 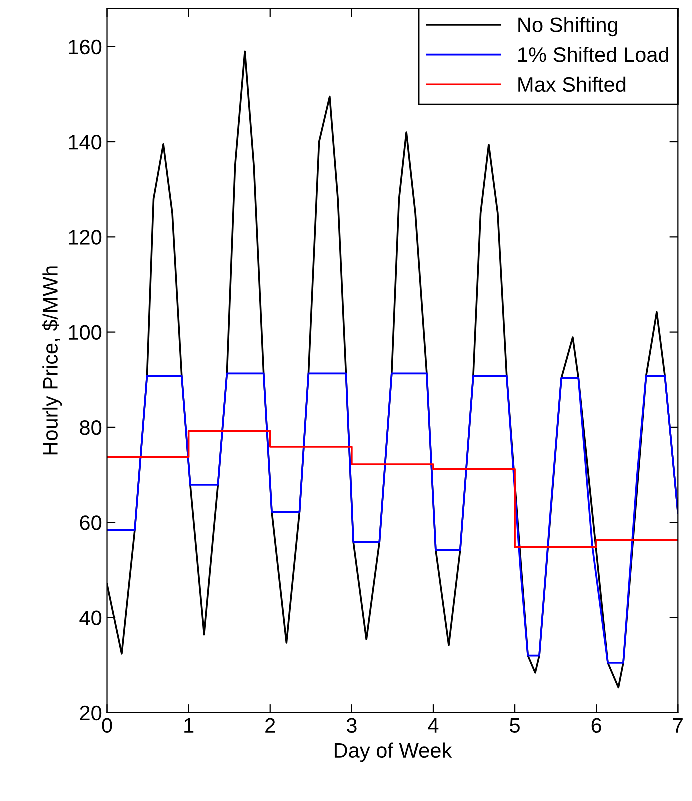 What do you see at coordinates (351, 726) in the screenshot?
I see `x-tick-label: 3` at bounding box center [351, 726].